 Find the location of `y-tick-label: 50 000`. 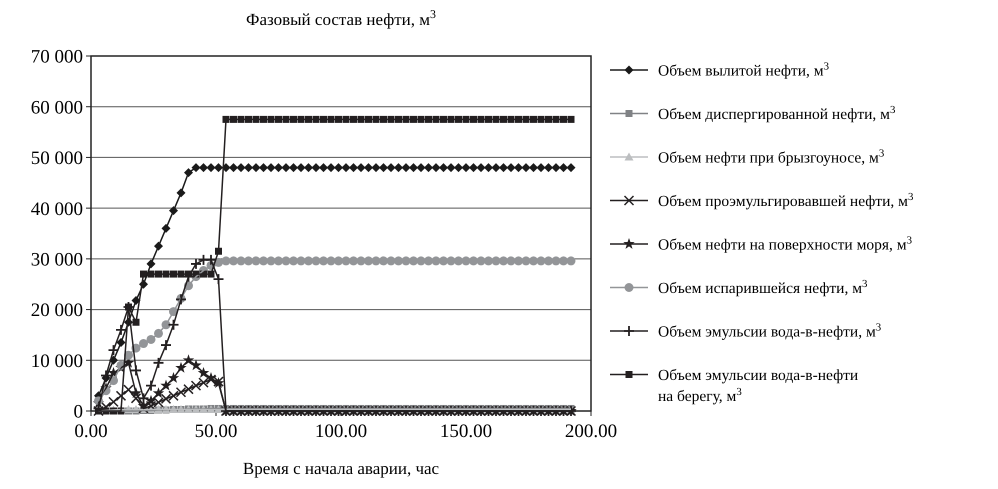

y-tick-label: 50 000 is located at coordinates (56, 159).